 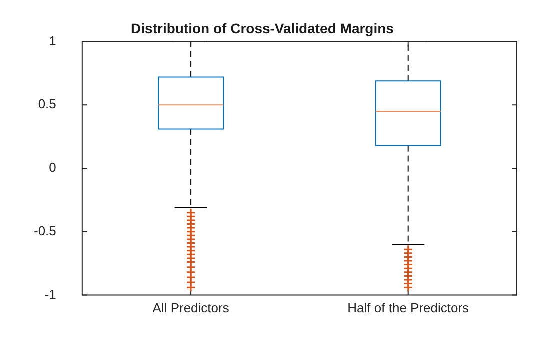 What do you see at coordinates (52, 168) in the screenshot?
I see `y-tick-label: 0` at bounding box center [52, 168].